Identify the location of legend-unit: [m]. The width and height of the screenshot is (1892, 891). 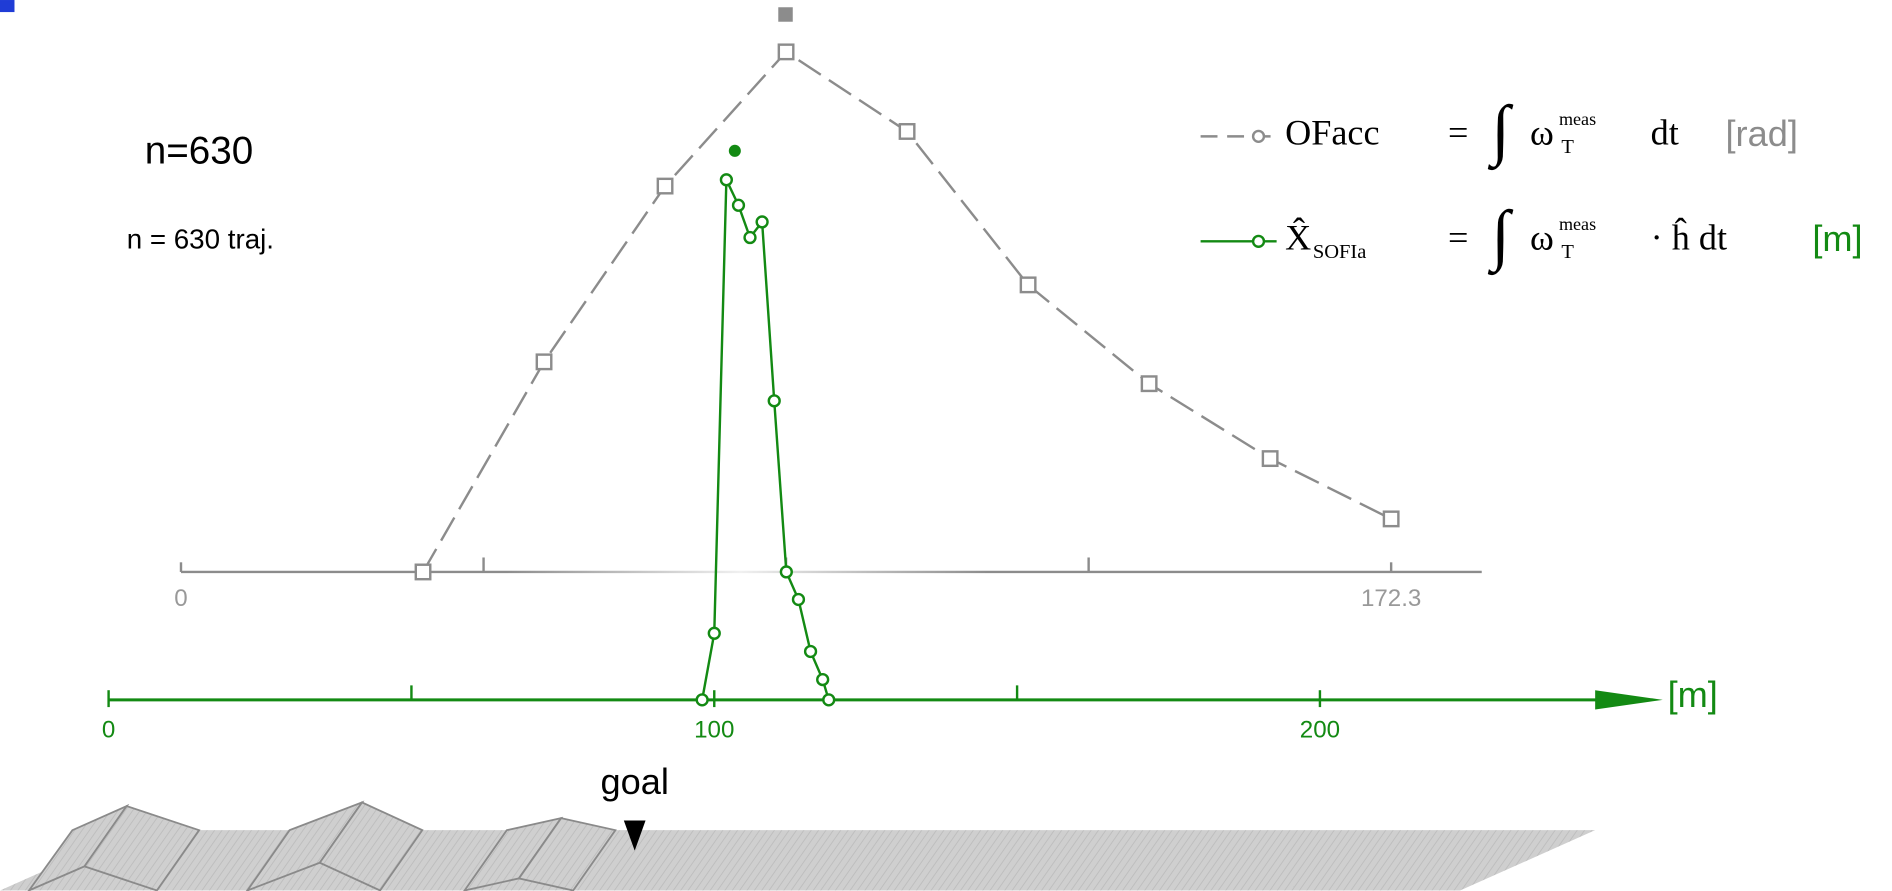
(1837, 238).